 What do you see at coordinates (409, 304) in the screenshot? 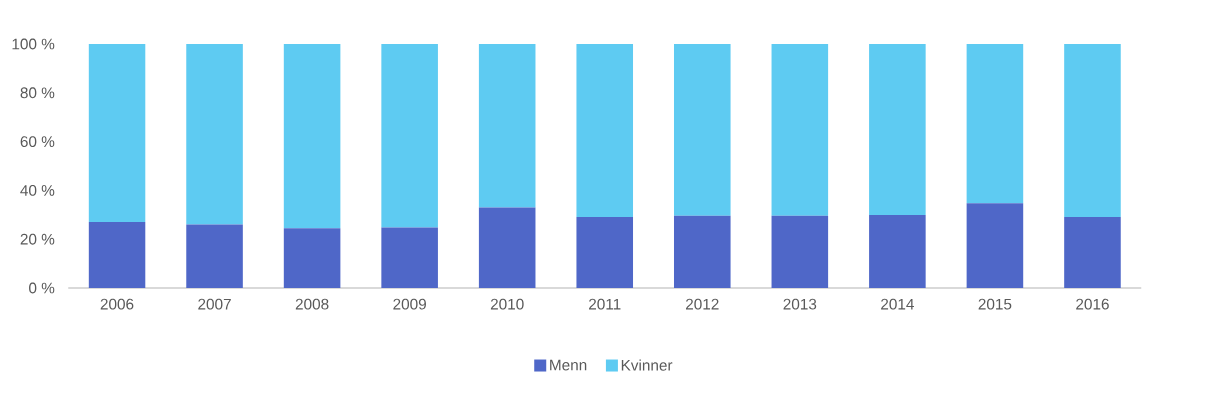
I see `x-tick-label: 2009` at bounding box center [409, 304].